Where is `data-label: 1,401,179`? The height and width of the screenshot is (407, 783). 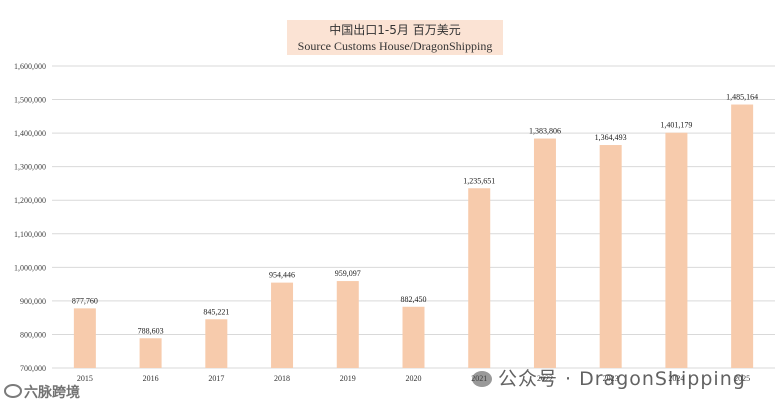 data-label: 1,401,179 is located at coordinates (676, 125).